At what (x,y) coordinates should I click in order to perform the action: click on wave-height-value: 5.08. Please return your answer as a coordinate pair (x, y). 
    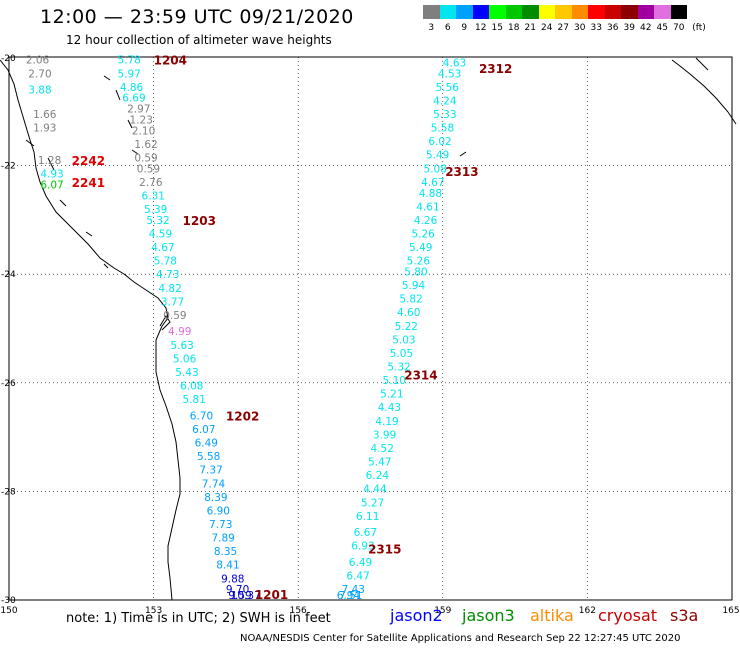
    Looking at the image, I should click on (435, 169).